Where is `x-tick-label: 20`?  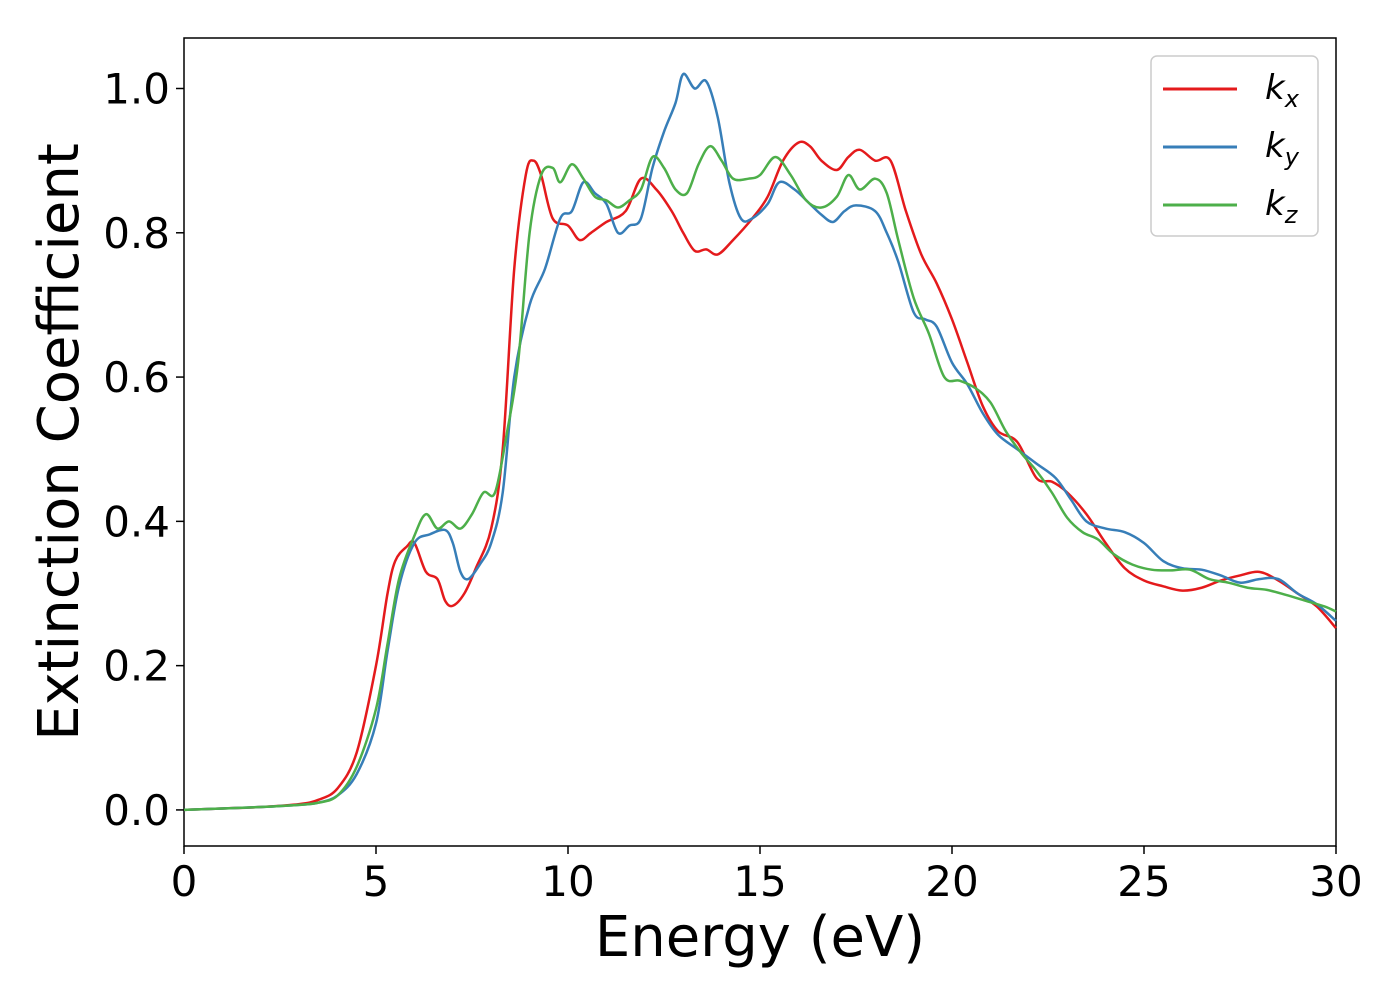 x-tick-label: 20 is located at coordinates (951, 881).